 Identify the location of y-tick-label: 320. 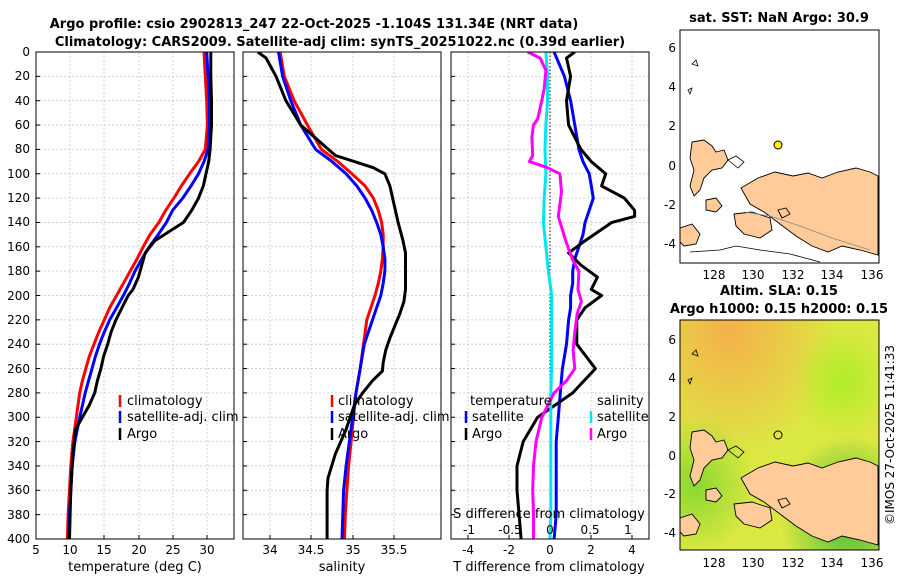
(18, 442).